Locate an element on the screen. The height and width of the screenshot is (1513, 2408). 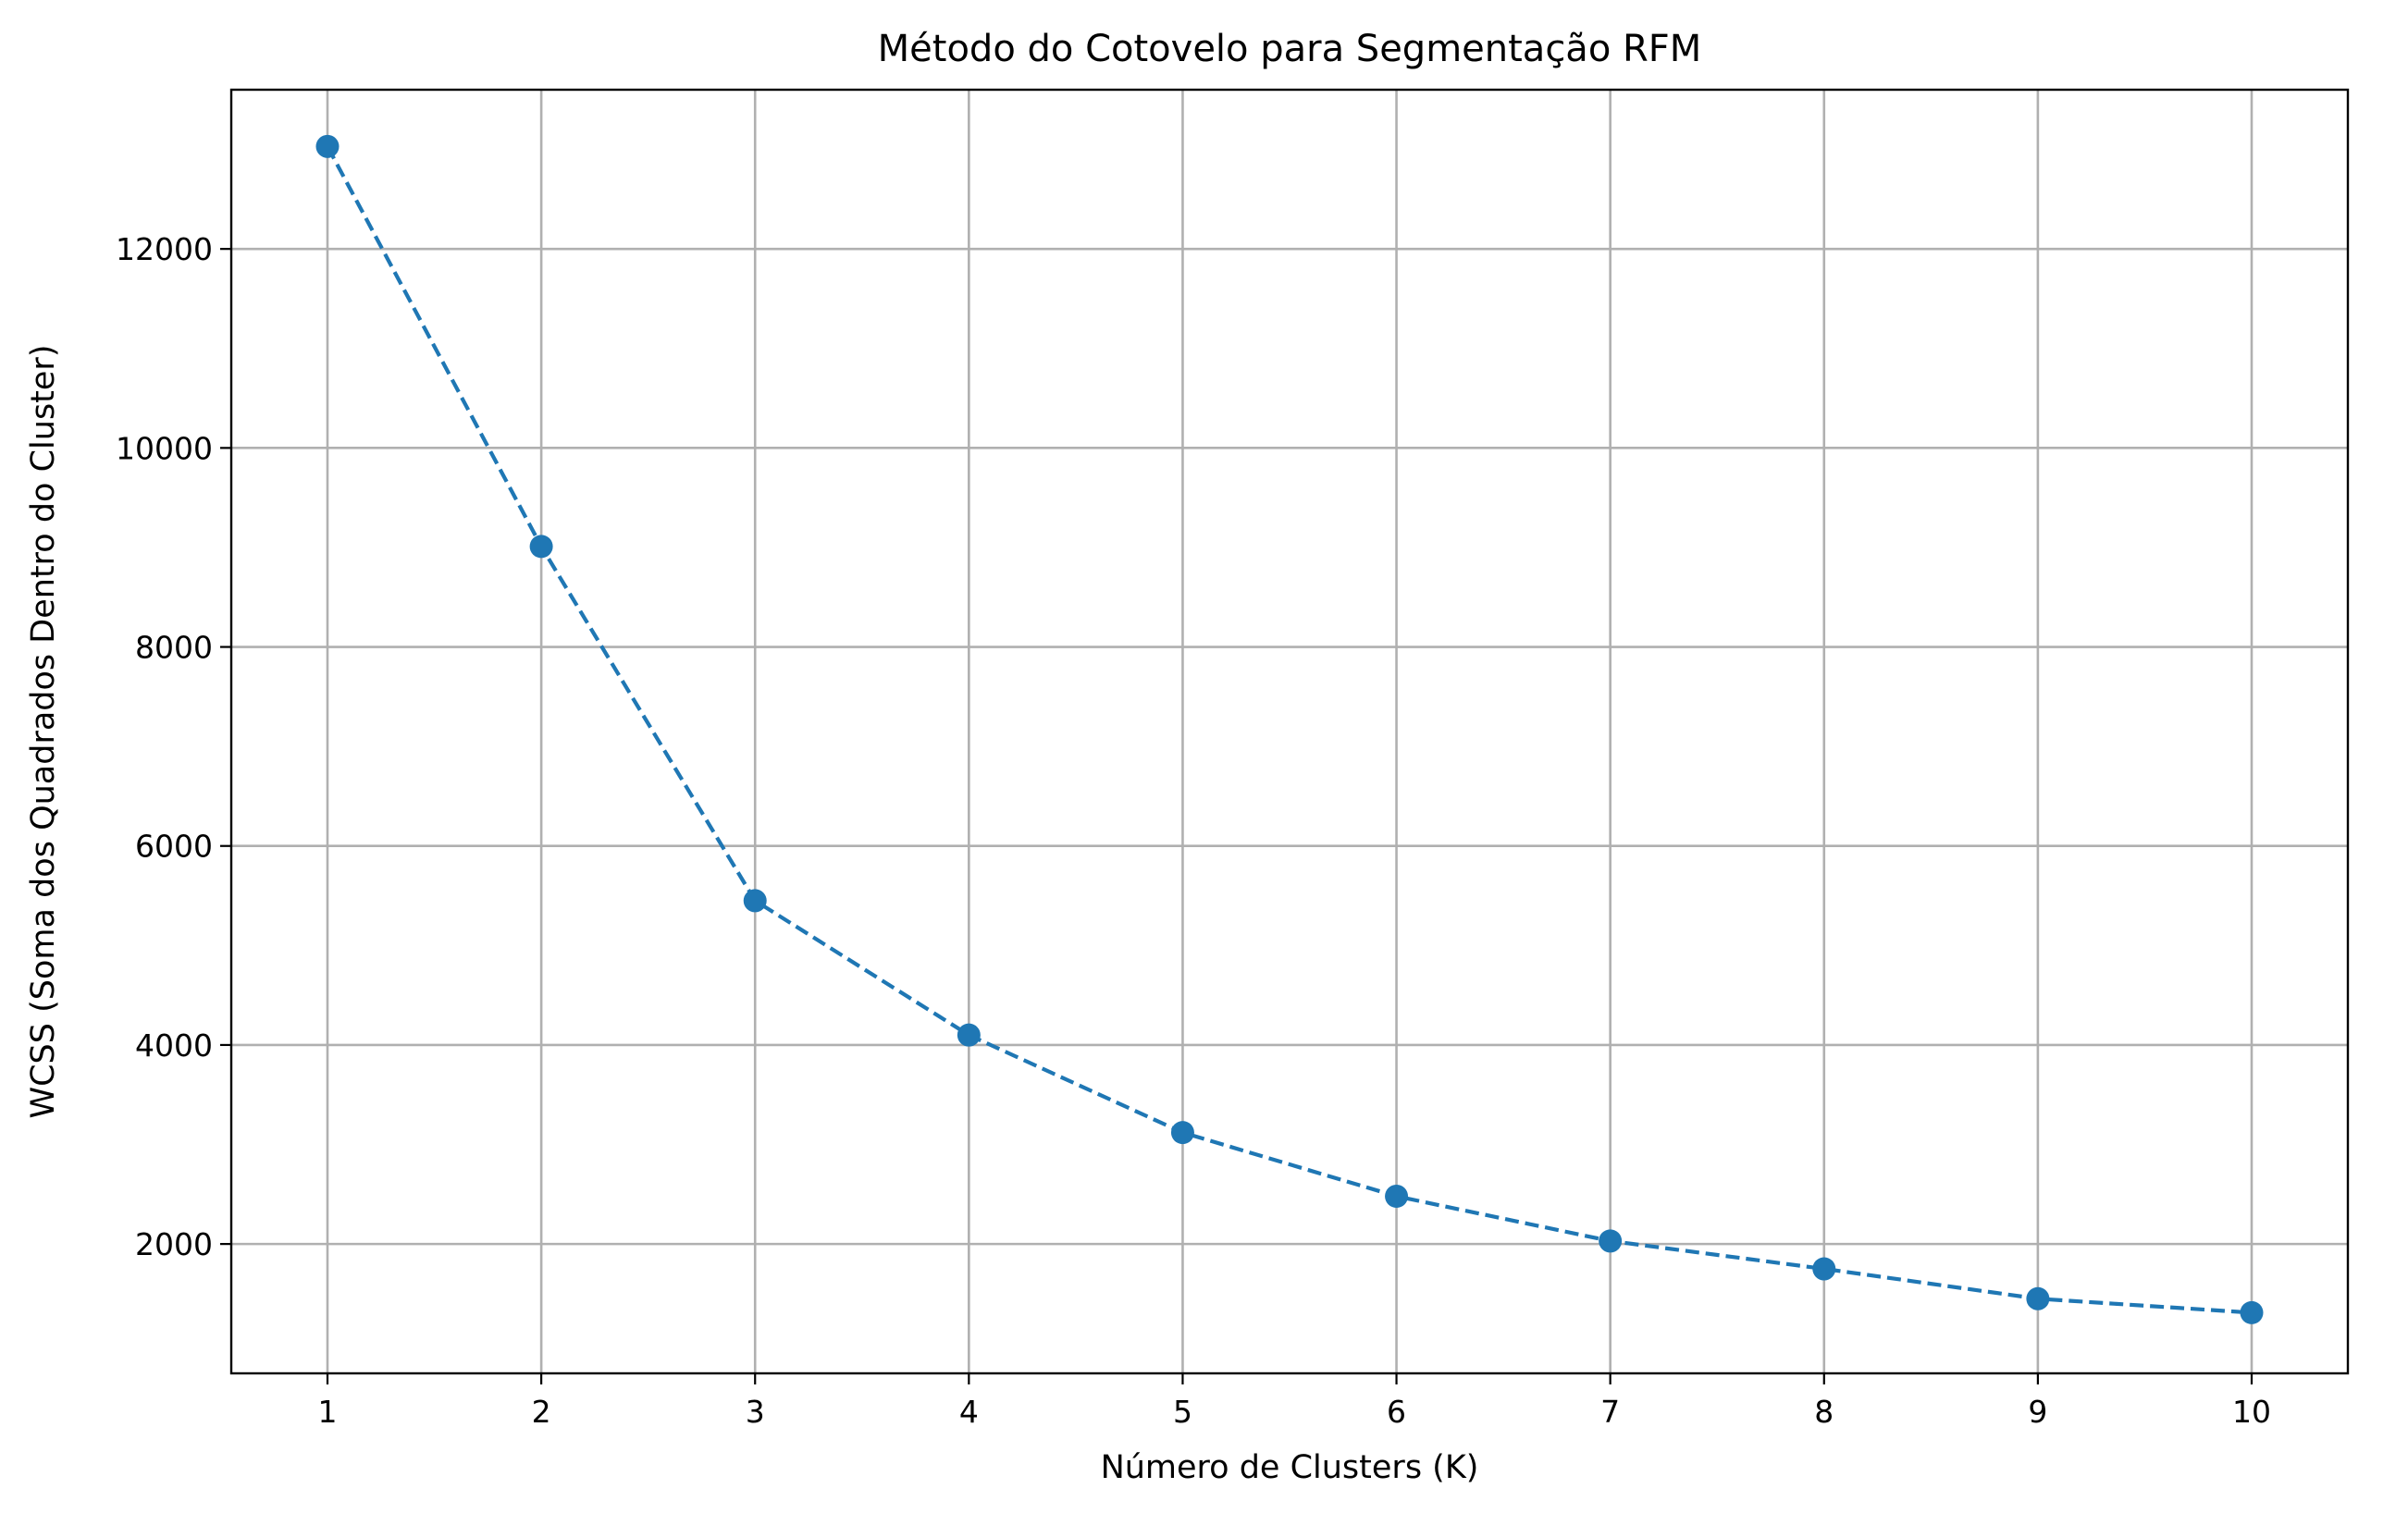
x-tick-label: 4 is located at coordinates (969, 1412).